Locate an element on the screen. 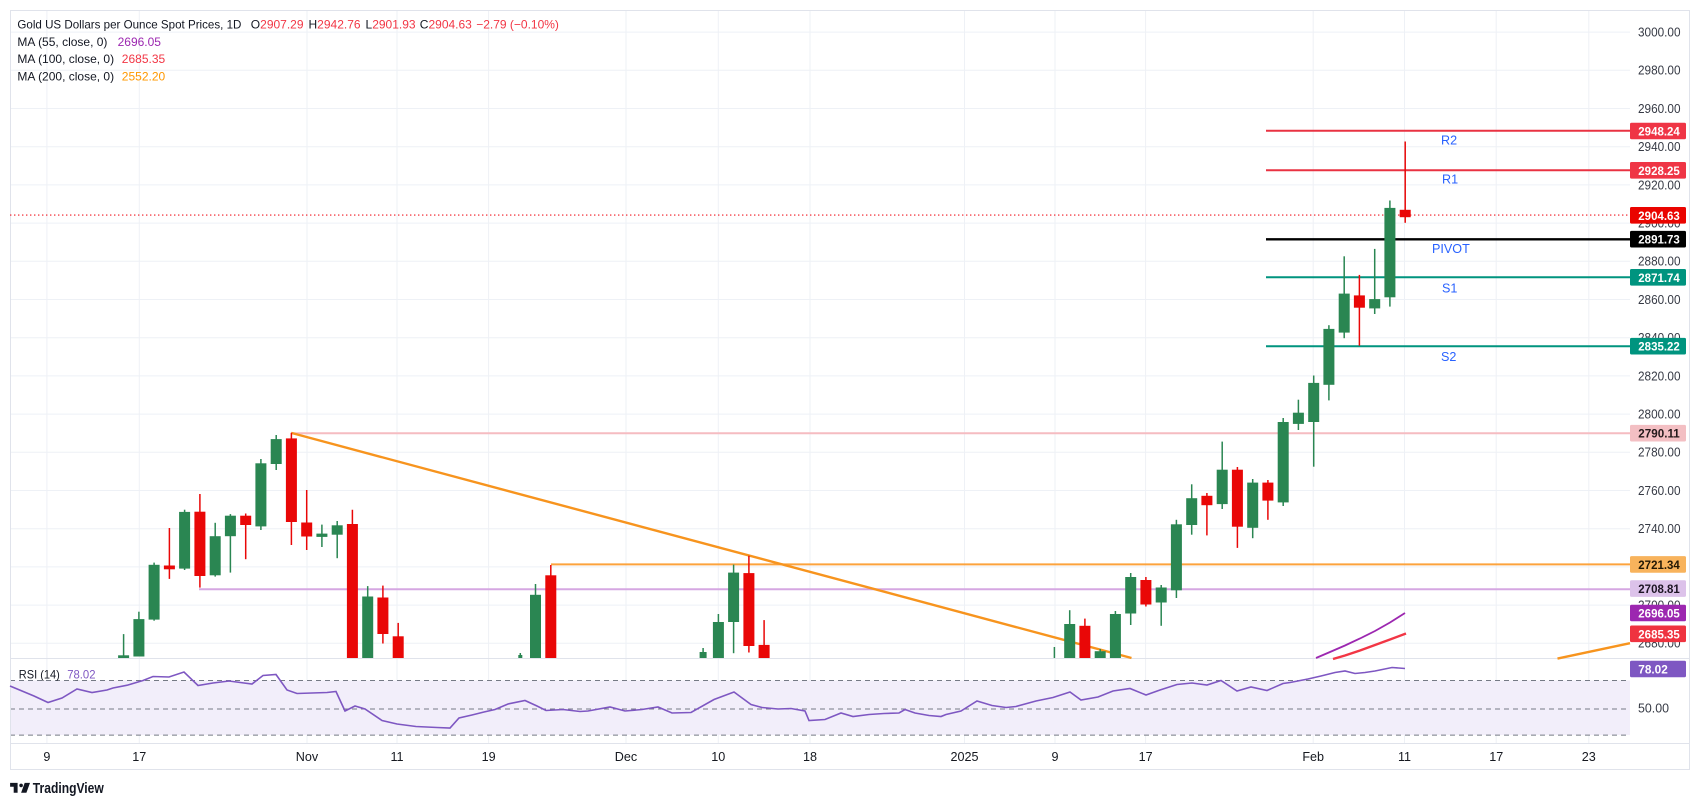 The width and height of the screenshot is (1700, 806). svg-text: 10 is located at coordinates (718, 757).